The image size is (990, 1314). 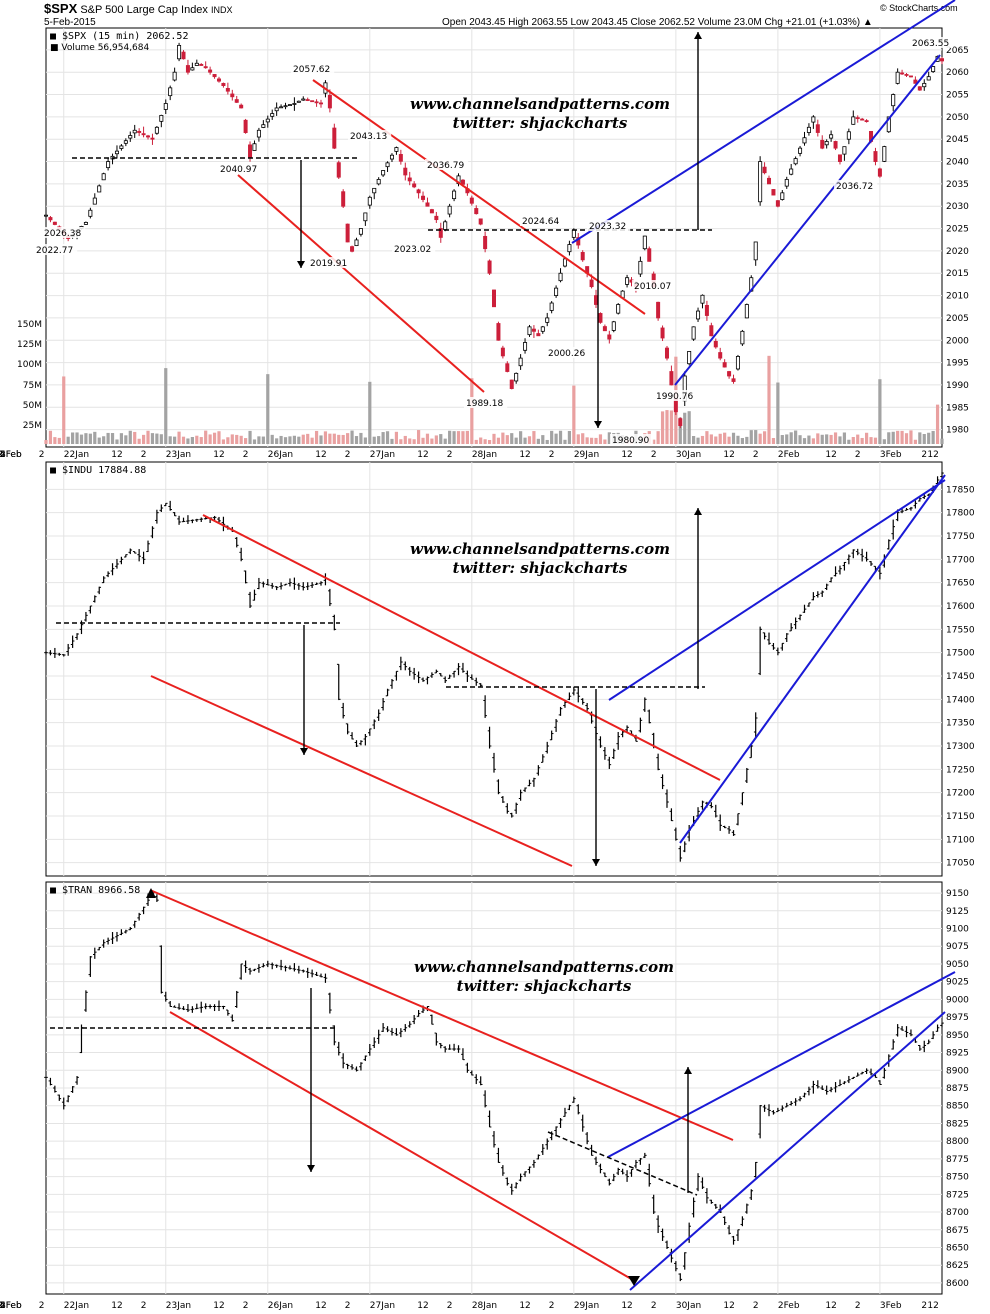 I want to click on y-tick-label: 2040, so click(x=957, y=163).